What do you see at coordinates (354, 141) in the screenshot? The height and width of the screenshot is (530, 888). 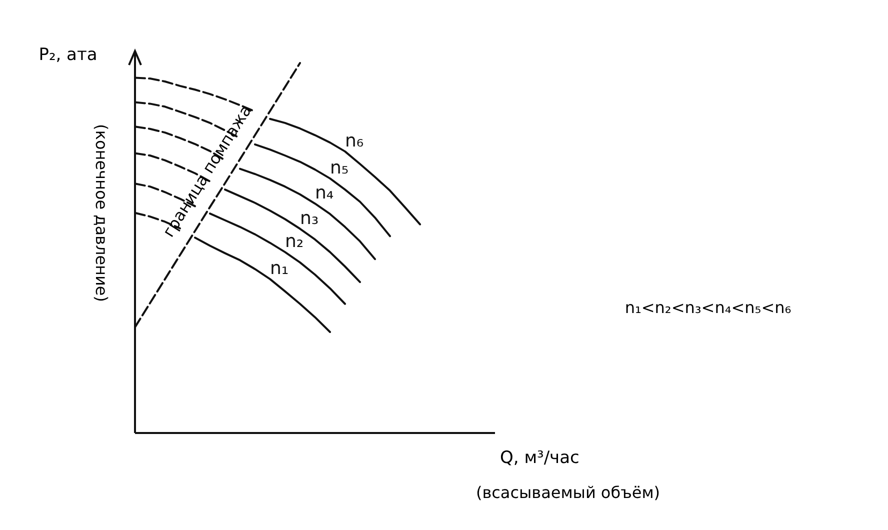 I see `series-label: n₆` at bounding box center [354, 141].